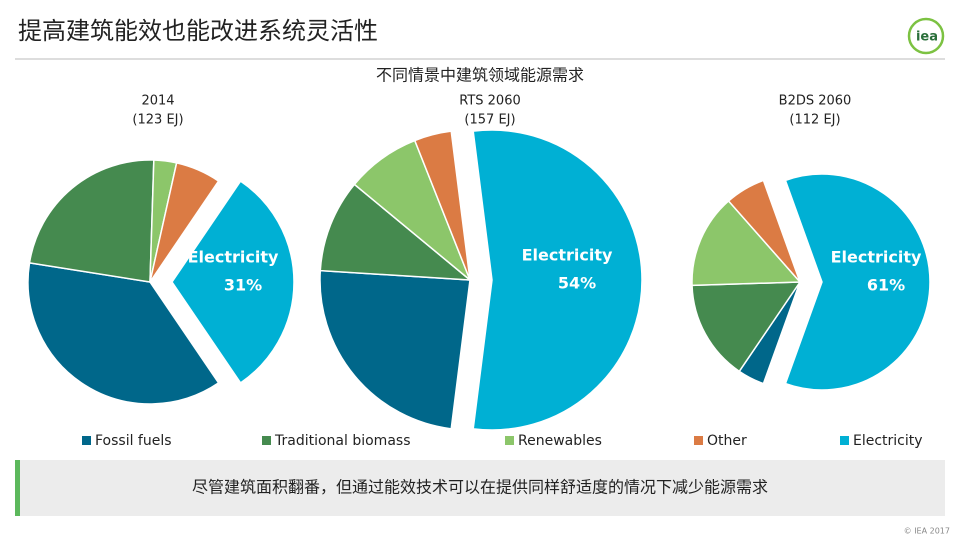 The height and width of the screenshot is (540, 960). Describe the element at coordinates (157, 120) in the screenshot. I see `pie-subtitle: (123 EJ)` at that location.